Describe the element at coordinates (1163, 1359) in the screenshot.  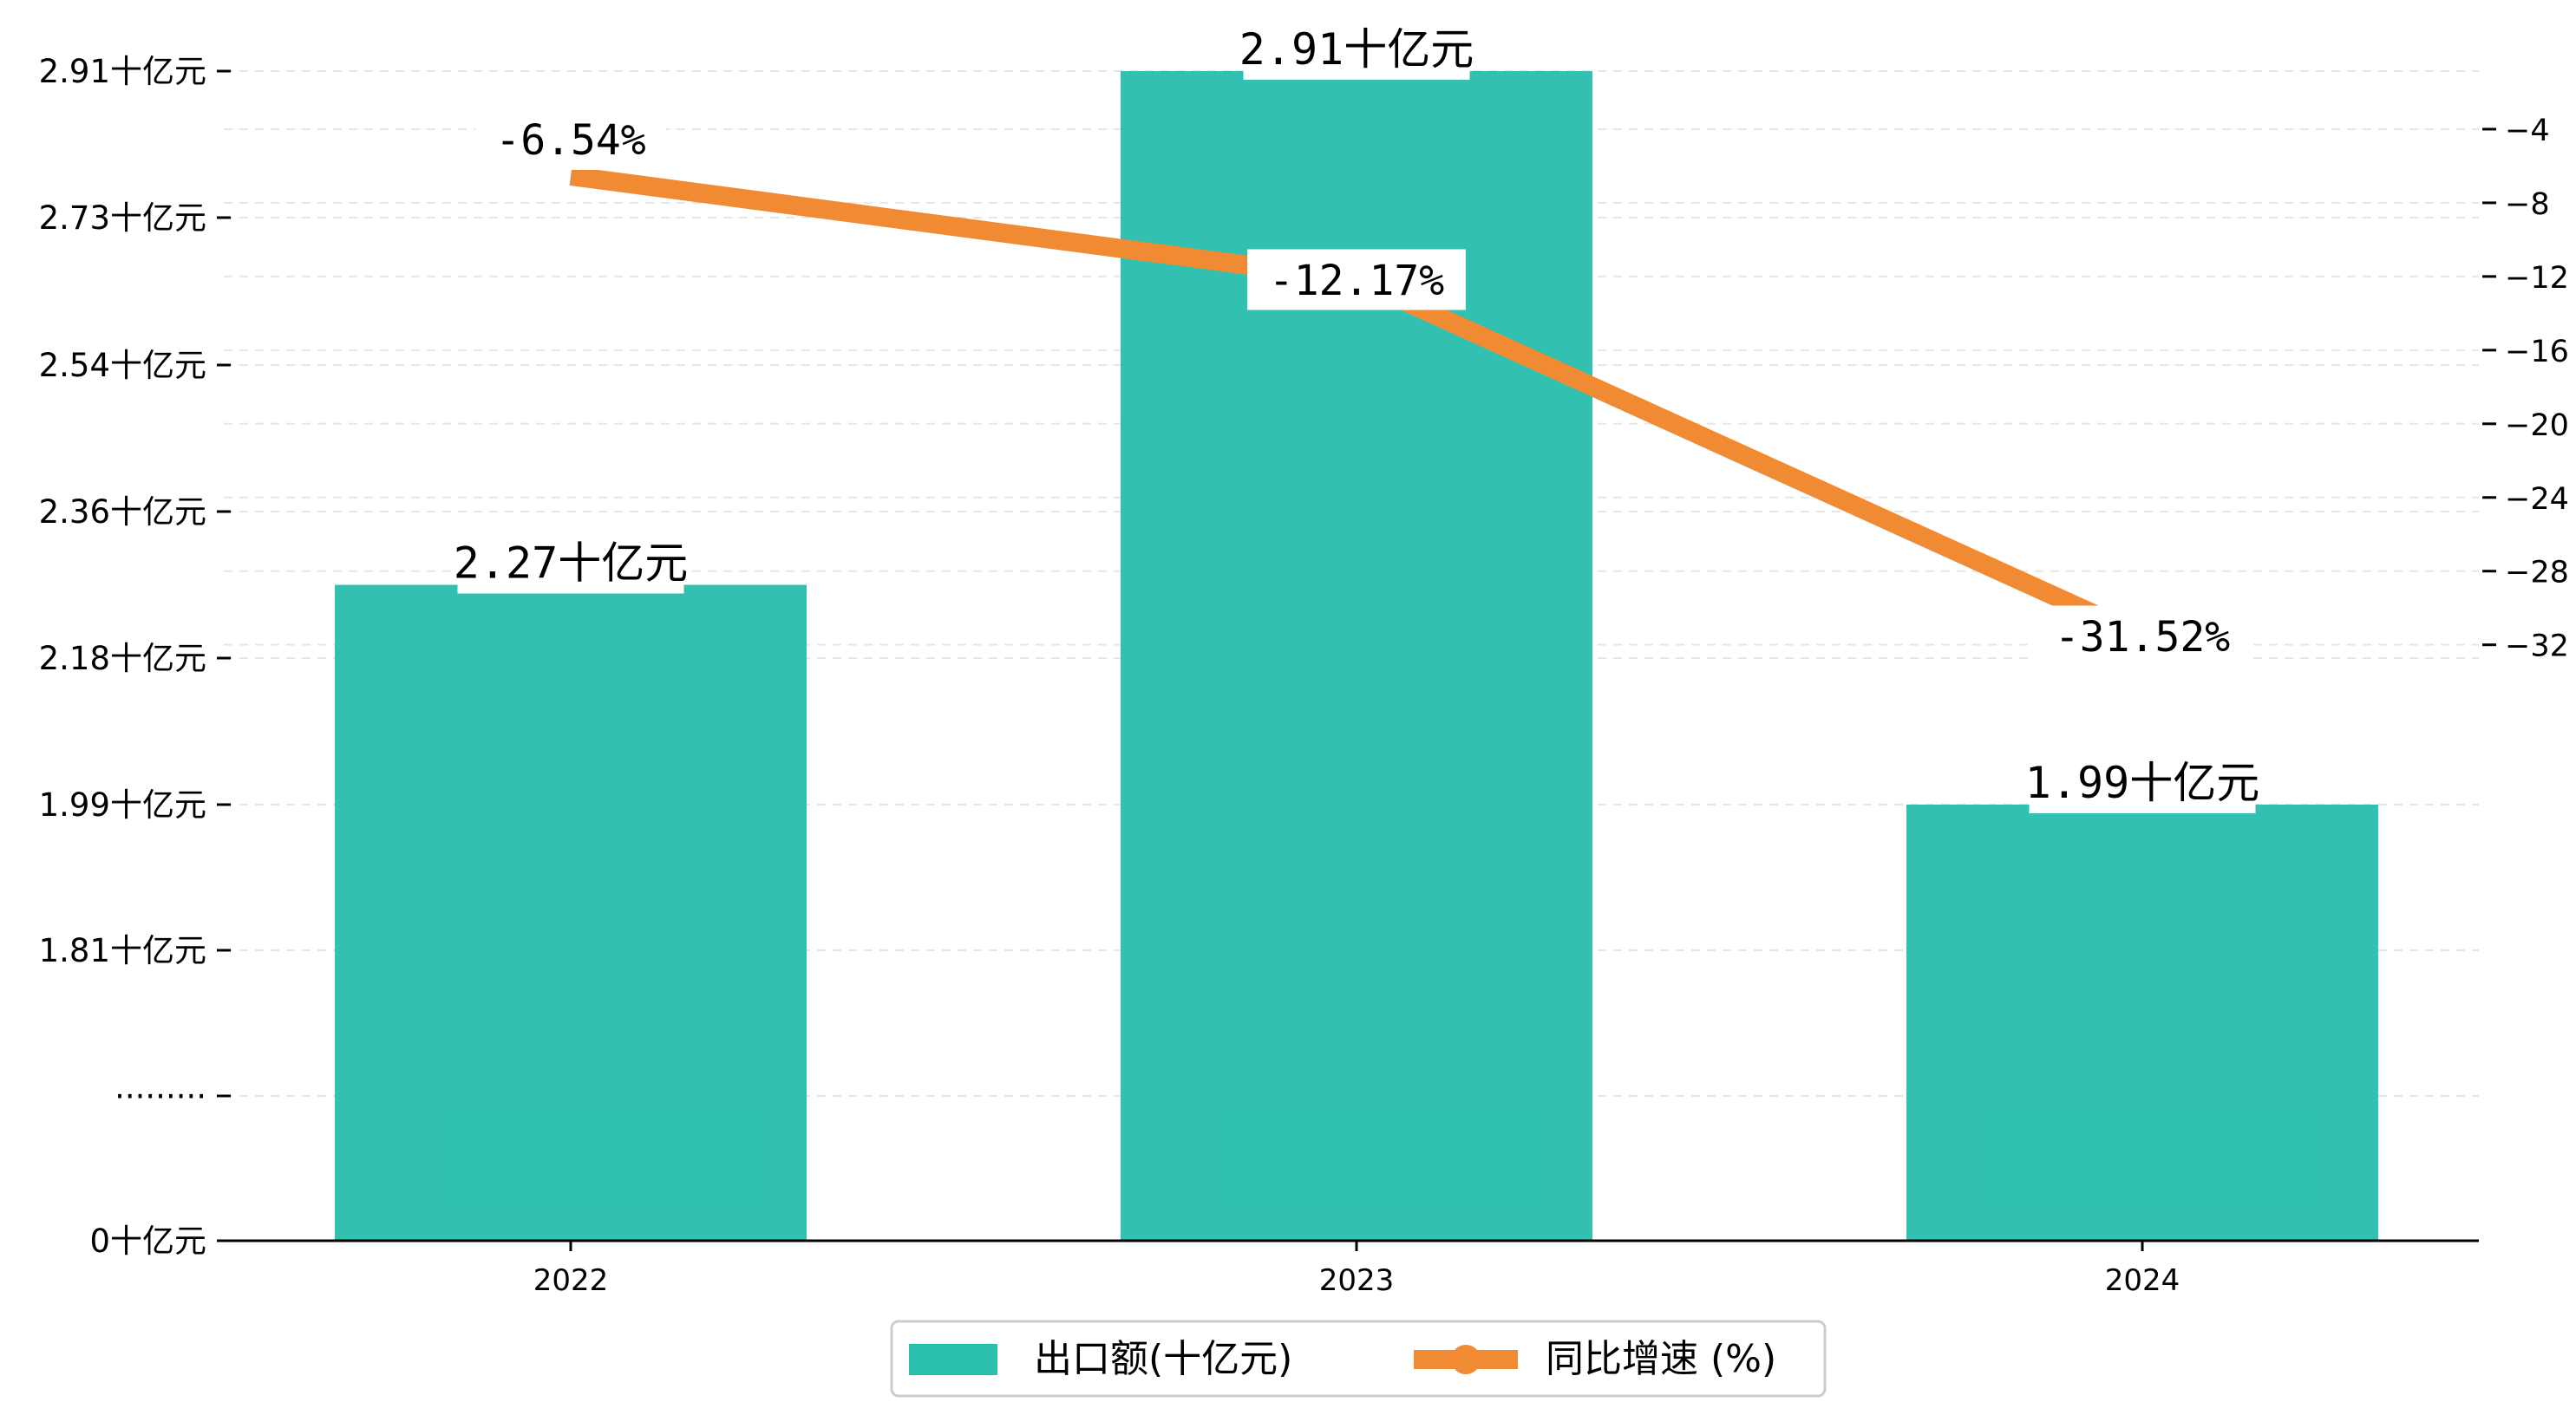
I see `legend-bar-label: 出口额(十亿元)` at that location.